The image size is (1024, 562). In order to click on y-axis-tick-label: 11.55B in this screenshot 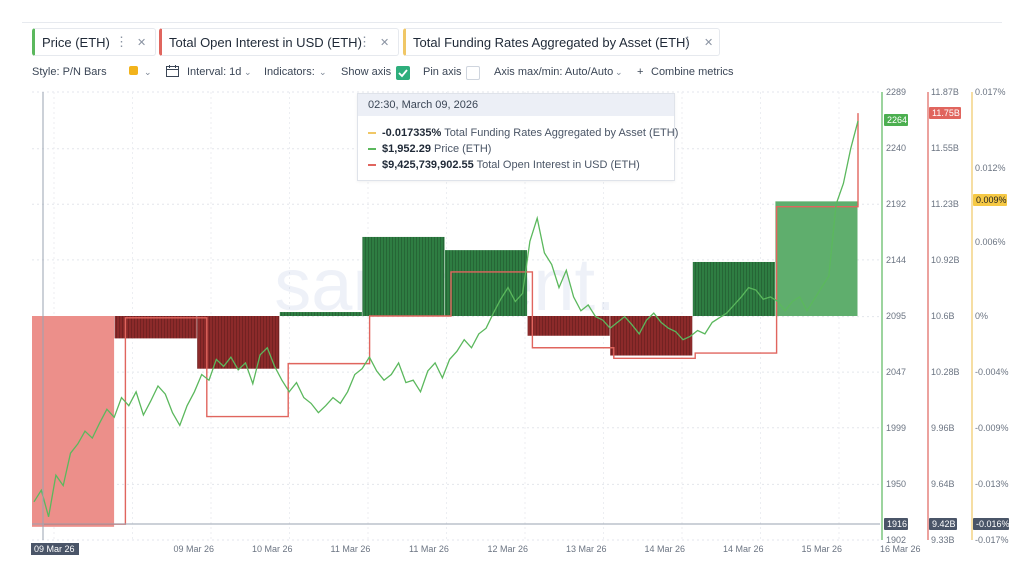, I will do `click(945, 148)`.